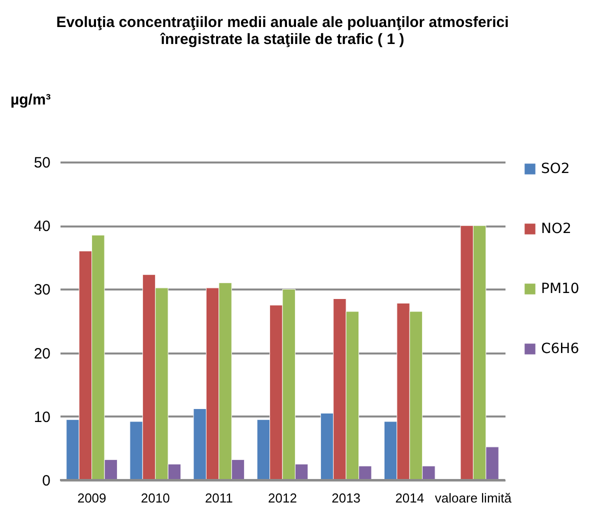 The image size is (606, 508). What do you see at coordinates (409, 498) in the screenshot?
I see `x-tick-label: 2014` at bounding box center [409, 498].